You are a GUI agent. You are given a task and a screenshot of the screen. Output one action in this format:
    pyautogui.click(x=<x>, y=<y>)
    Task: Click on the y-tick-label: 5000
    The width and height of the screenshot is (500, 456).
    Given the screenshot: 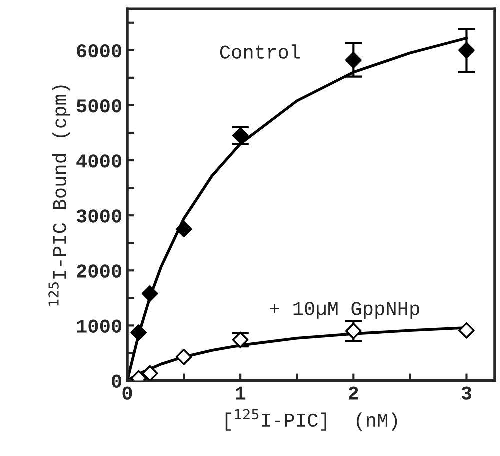 What is the action you would take?
    pyautogui.click(x=99, y=106)
    